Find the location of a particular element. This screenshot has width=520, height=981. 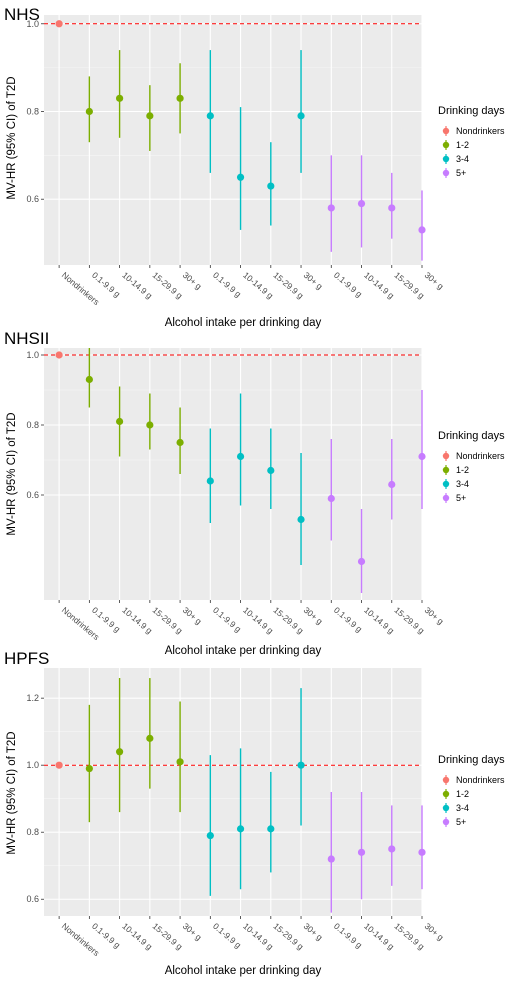

y-tick-label: 1.2 is located at coordinates (32, 698).